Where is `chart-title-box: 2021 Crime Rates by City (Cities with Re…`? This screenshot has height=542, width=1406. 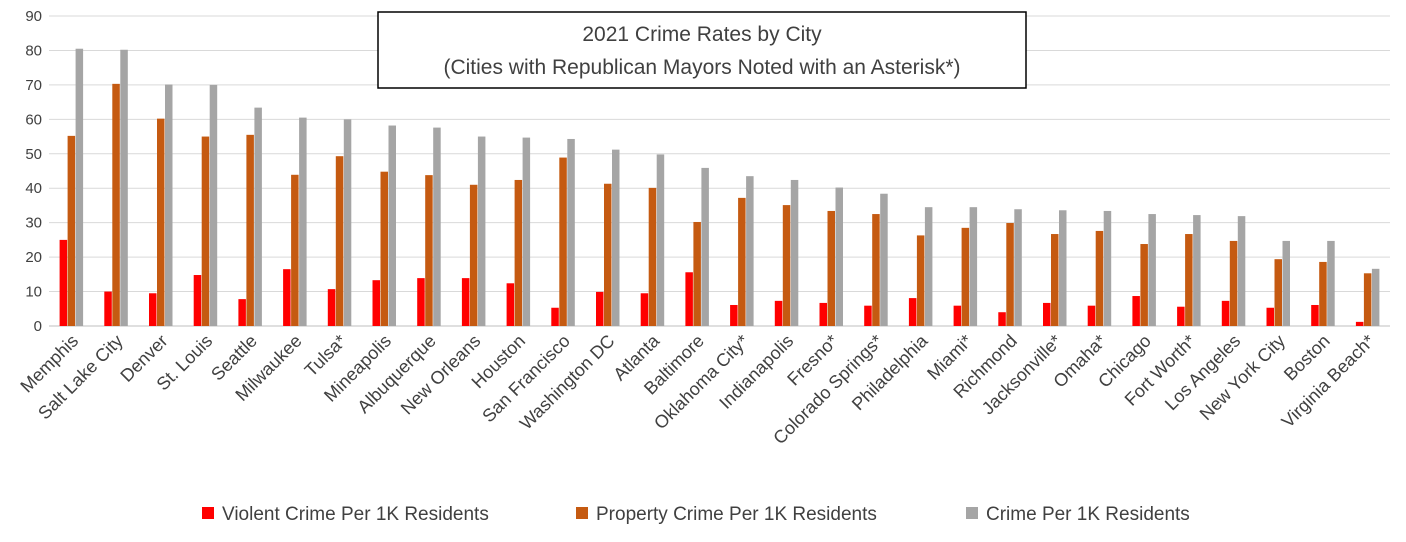
chart-title-box: 2021 Crime Rates by City (Cities with Re… is located at coordinates (702, 50).